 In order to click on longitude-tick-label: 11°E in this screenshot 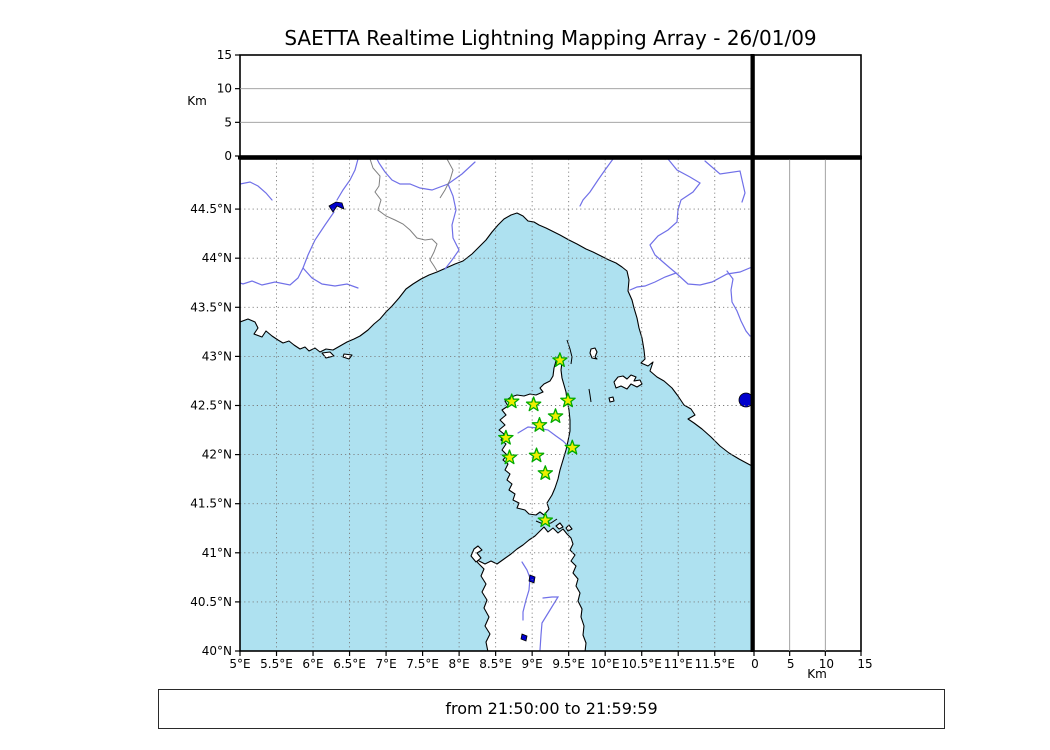, I will do `click(678, 664)`.